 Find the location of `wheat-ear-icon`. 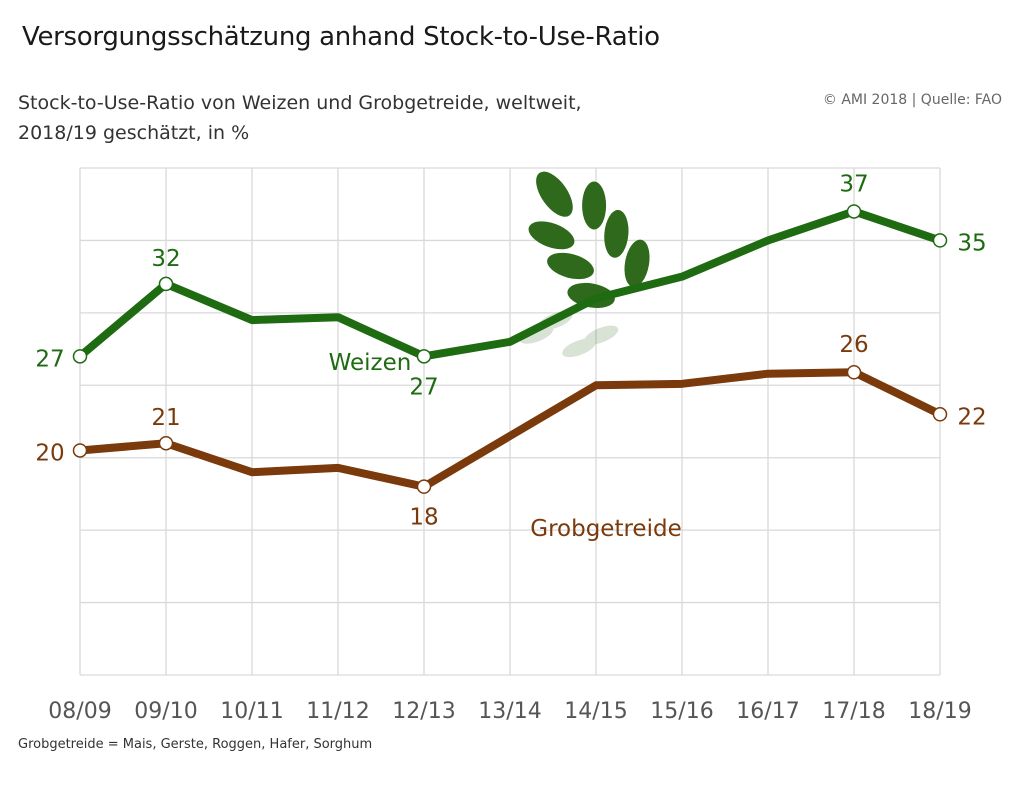

wheat-ear-icon is located at coordinates (584, 264).